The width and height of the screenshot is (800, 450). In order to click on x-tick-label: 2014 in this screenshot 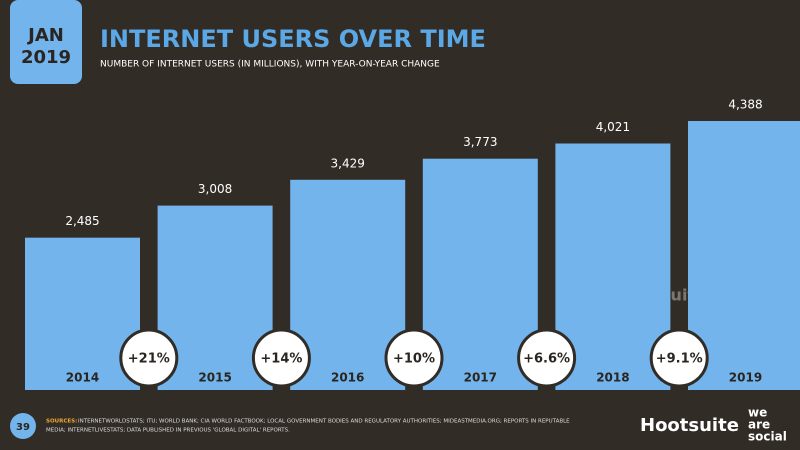, I will do `click(82, 378)`.